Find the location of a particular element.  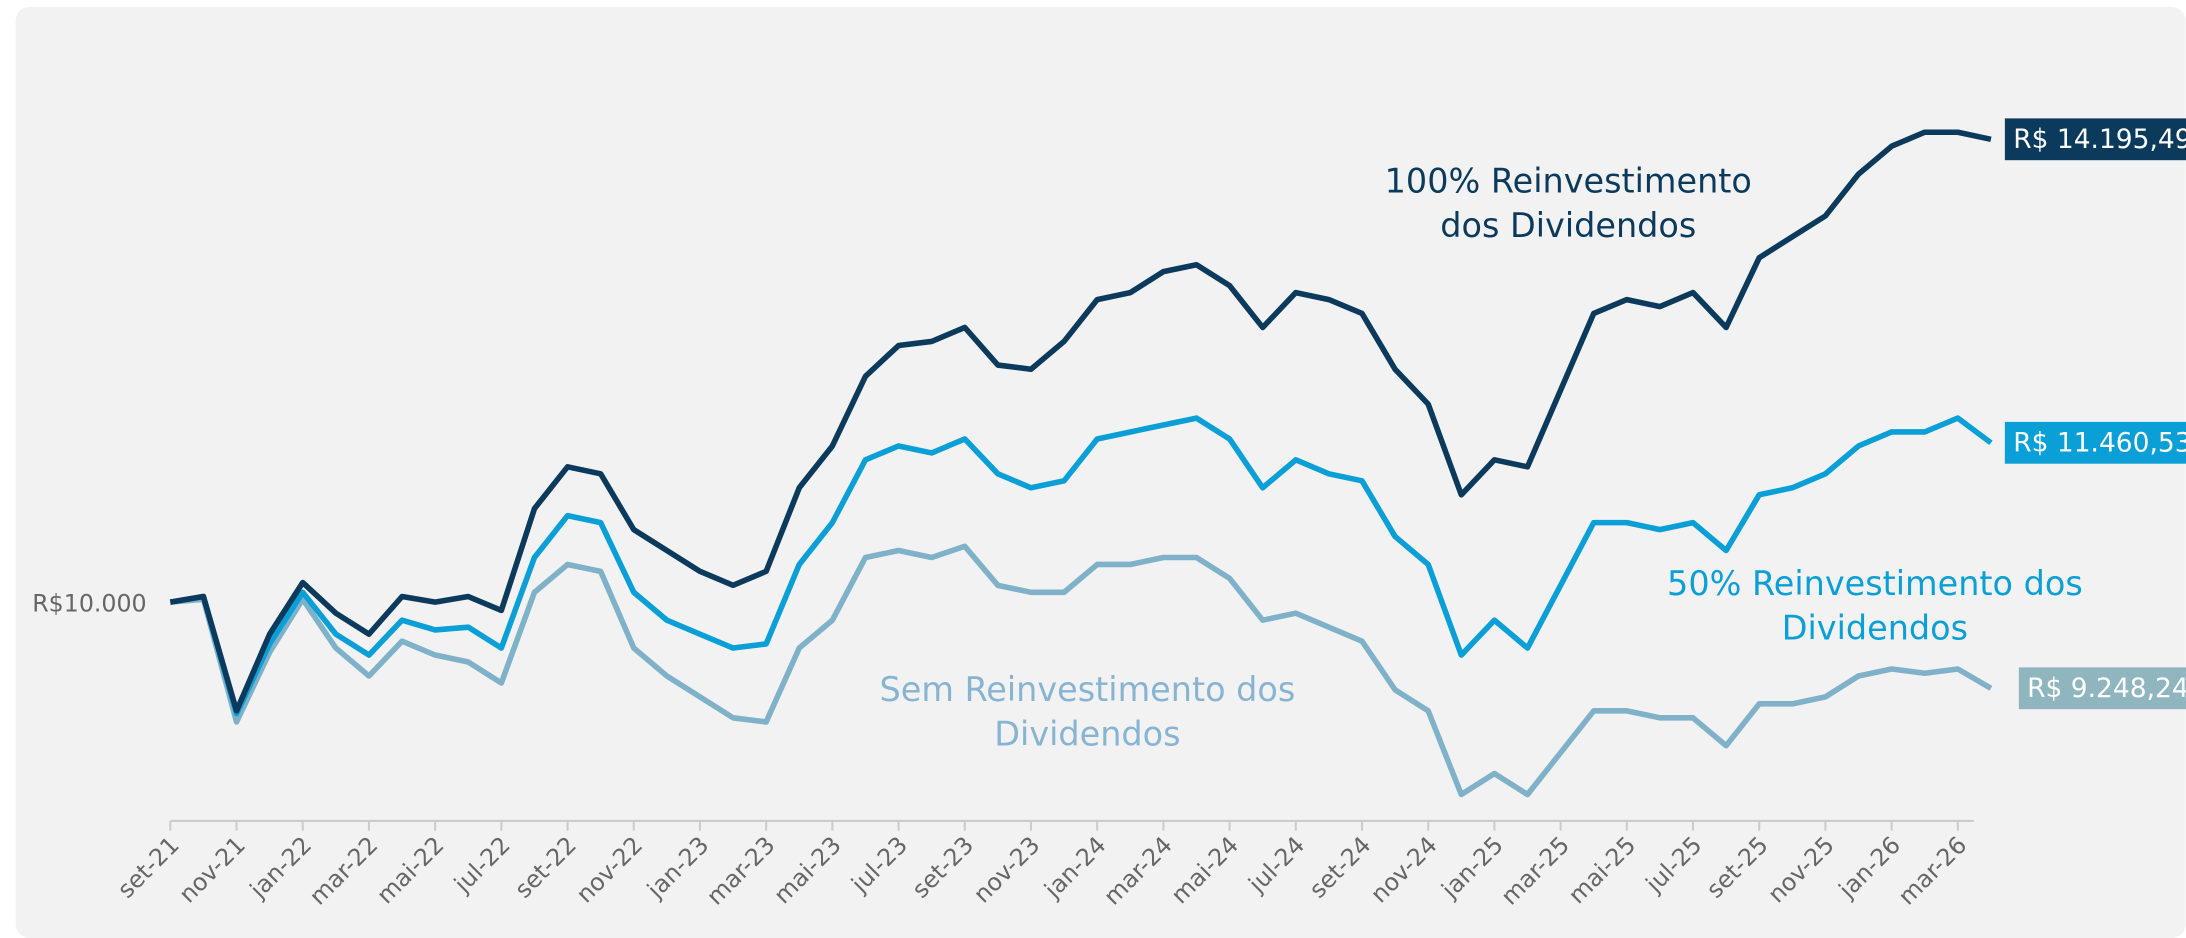

series-annotation: Sem Reinvestimento dos Dividendos is located at coordinates (1087, 712).